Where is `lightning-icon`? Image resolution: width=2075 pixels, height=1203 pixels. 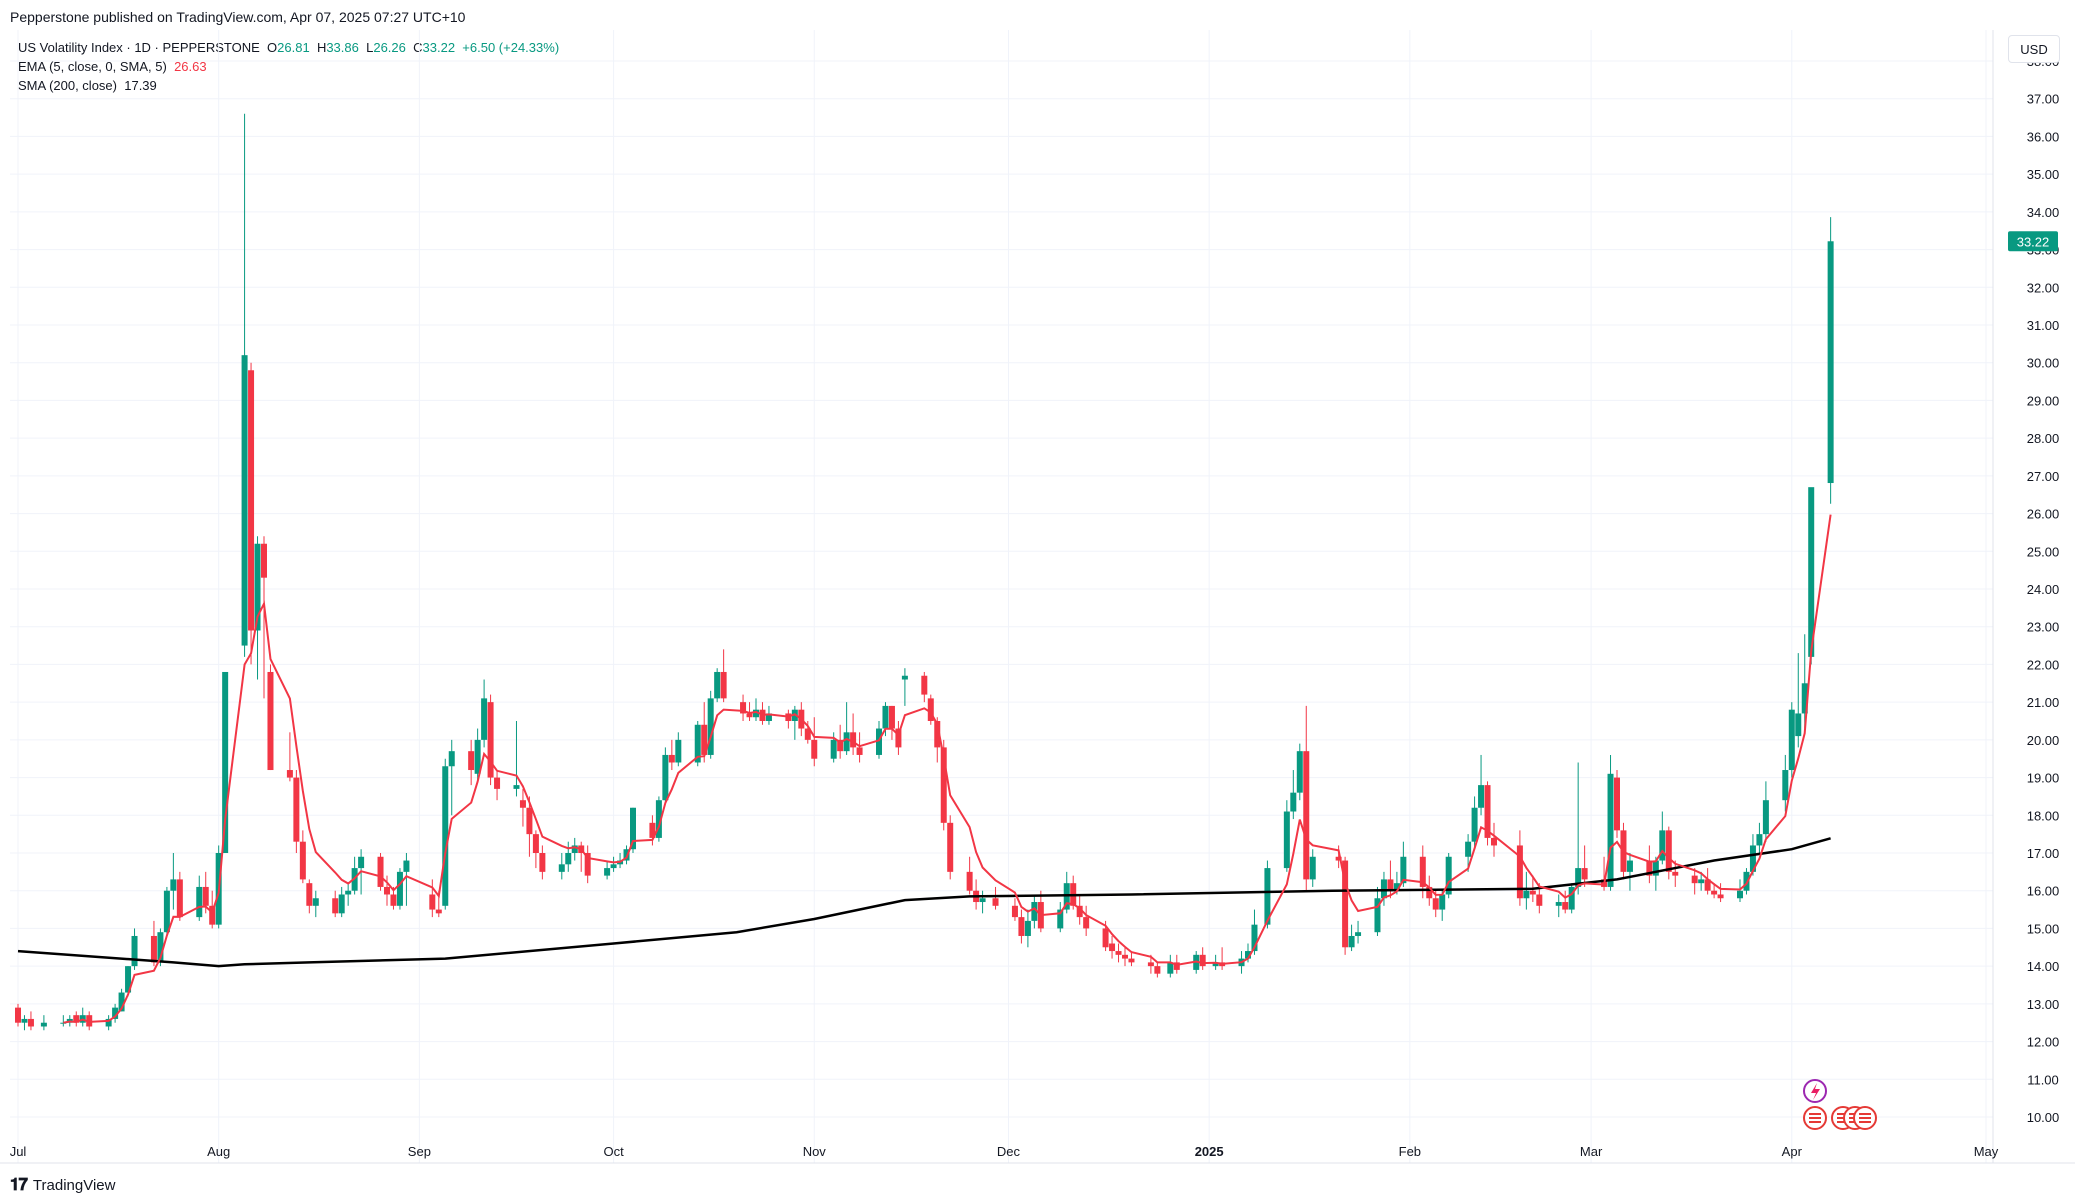 lightning-icon is located at coordinates (1815, 1091).